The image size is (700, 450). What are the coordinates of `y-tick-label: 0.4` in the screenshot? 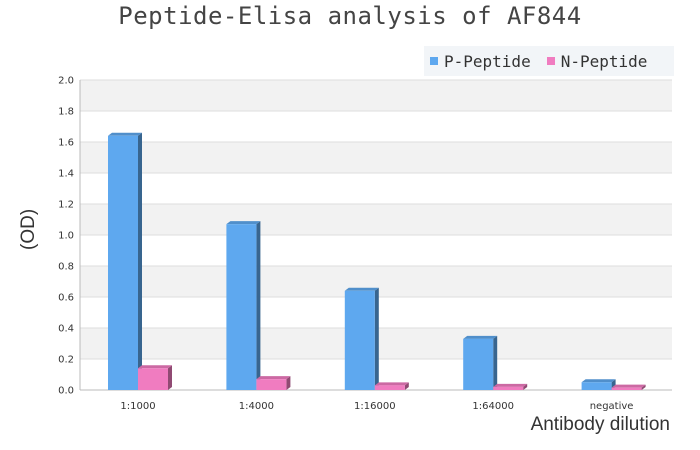 It's located at (66, 329).